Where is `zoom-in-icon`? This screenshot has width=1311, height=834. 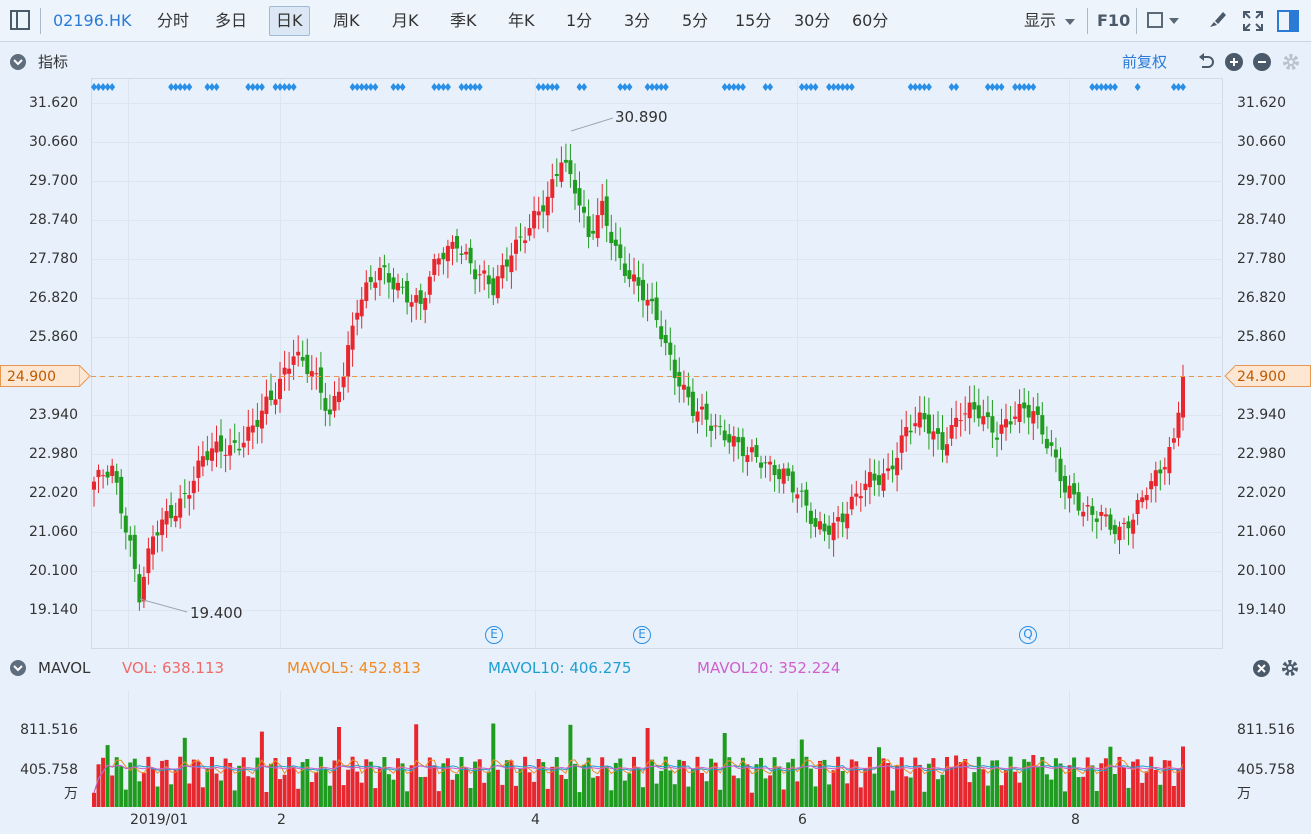
zoom-in-icon is located at coordinates (1234, 62).